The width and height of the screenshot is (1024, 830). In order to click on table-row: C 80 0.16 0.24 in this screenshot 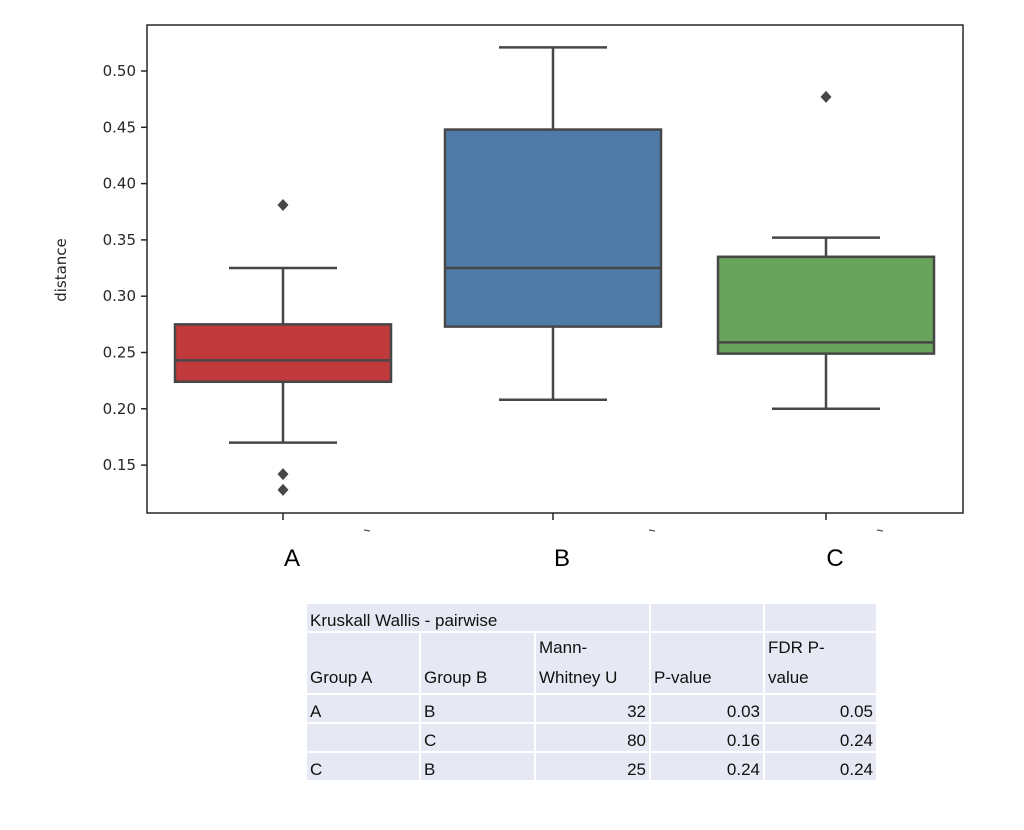, I will do `click(591, 737)`.